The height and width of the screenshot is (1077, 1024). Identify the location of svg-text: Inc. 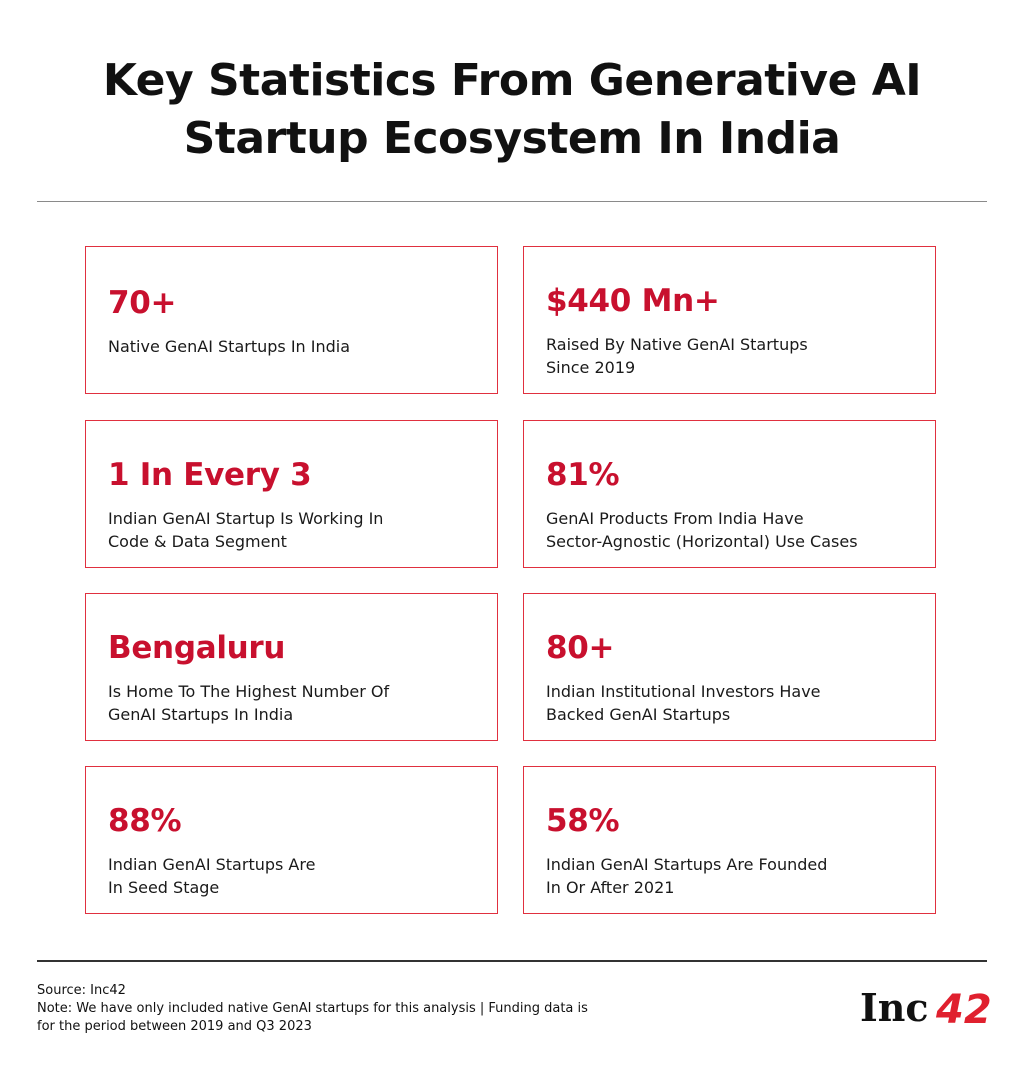
(894, 1007).